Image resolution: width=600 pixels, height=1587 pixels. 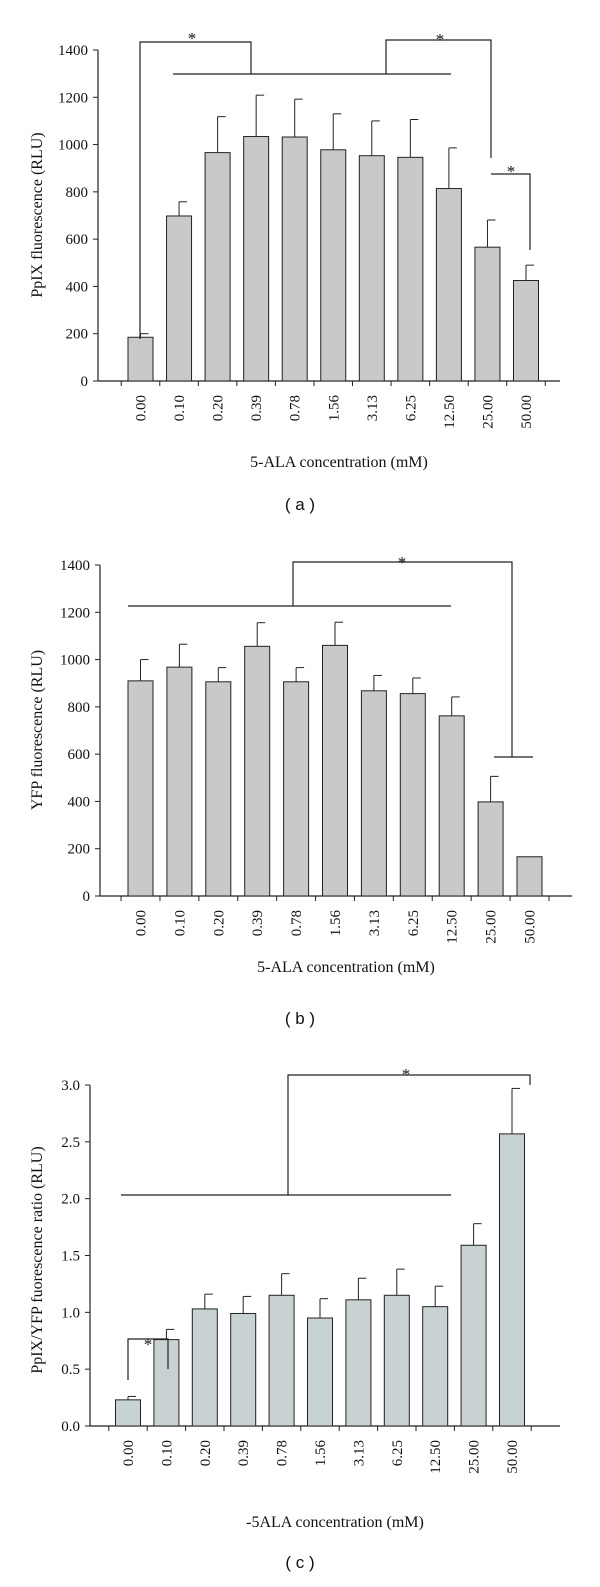 What do you see at coordinates (37, 730) in the screenshot?
I see `y-axis-title: YFP fluorescence (RLU)` at bounding box center [37, 730].